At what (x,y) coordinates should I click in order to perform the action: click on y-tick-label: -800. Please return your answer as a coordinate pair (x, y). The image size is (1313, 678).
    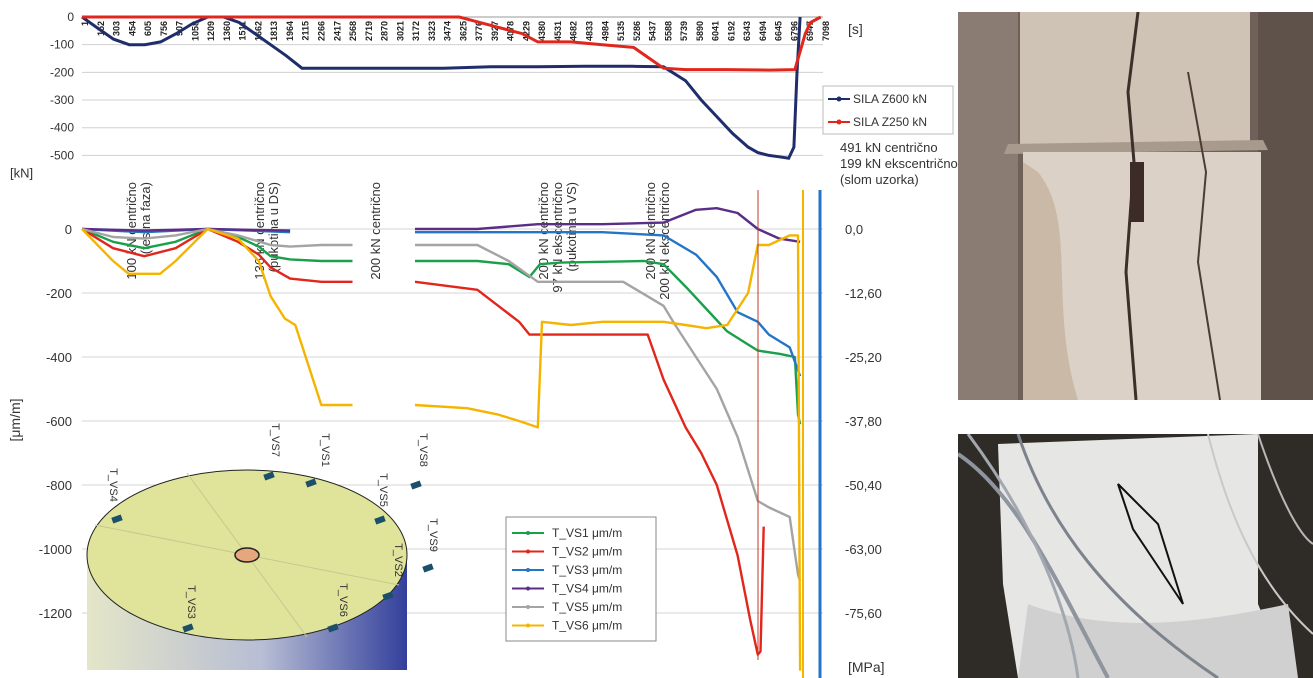
    Looking at the image, I should click on (59, 485).